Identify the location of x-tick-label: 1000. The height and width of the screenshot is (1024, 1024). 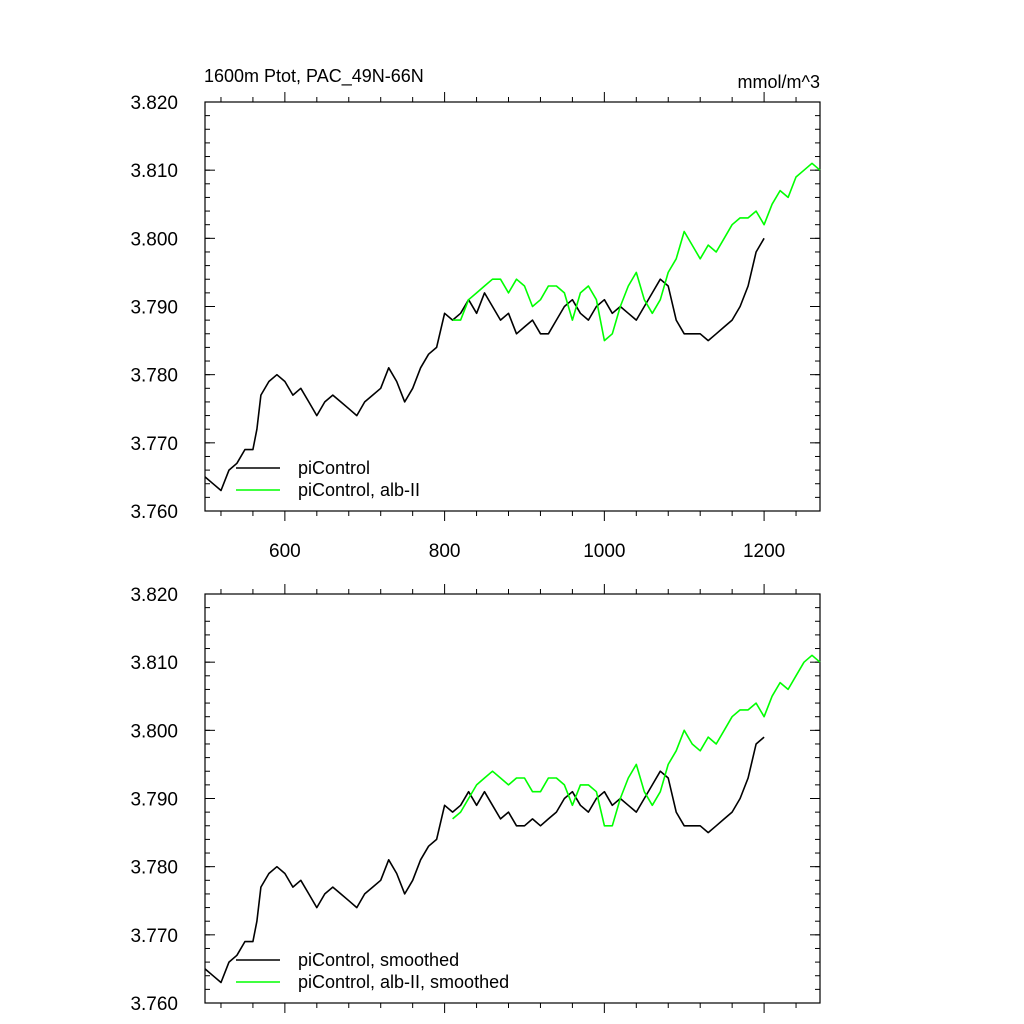
(604, 551).